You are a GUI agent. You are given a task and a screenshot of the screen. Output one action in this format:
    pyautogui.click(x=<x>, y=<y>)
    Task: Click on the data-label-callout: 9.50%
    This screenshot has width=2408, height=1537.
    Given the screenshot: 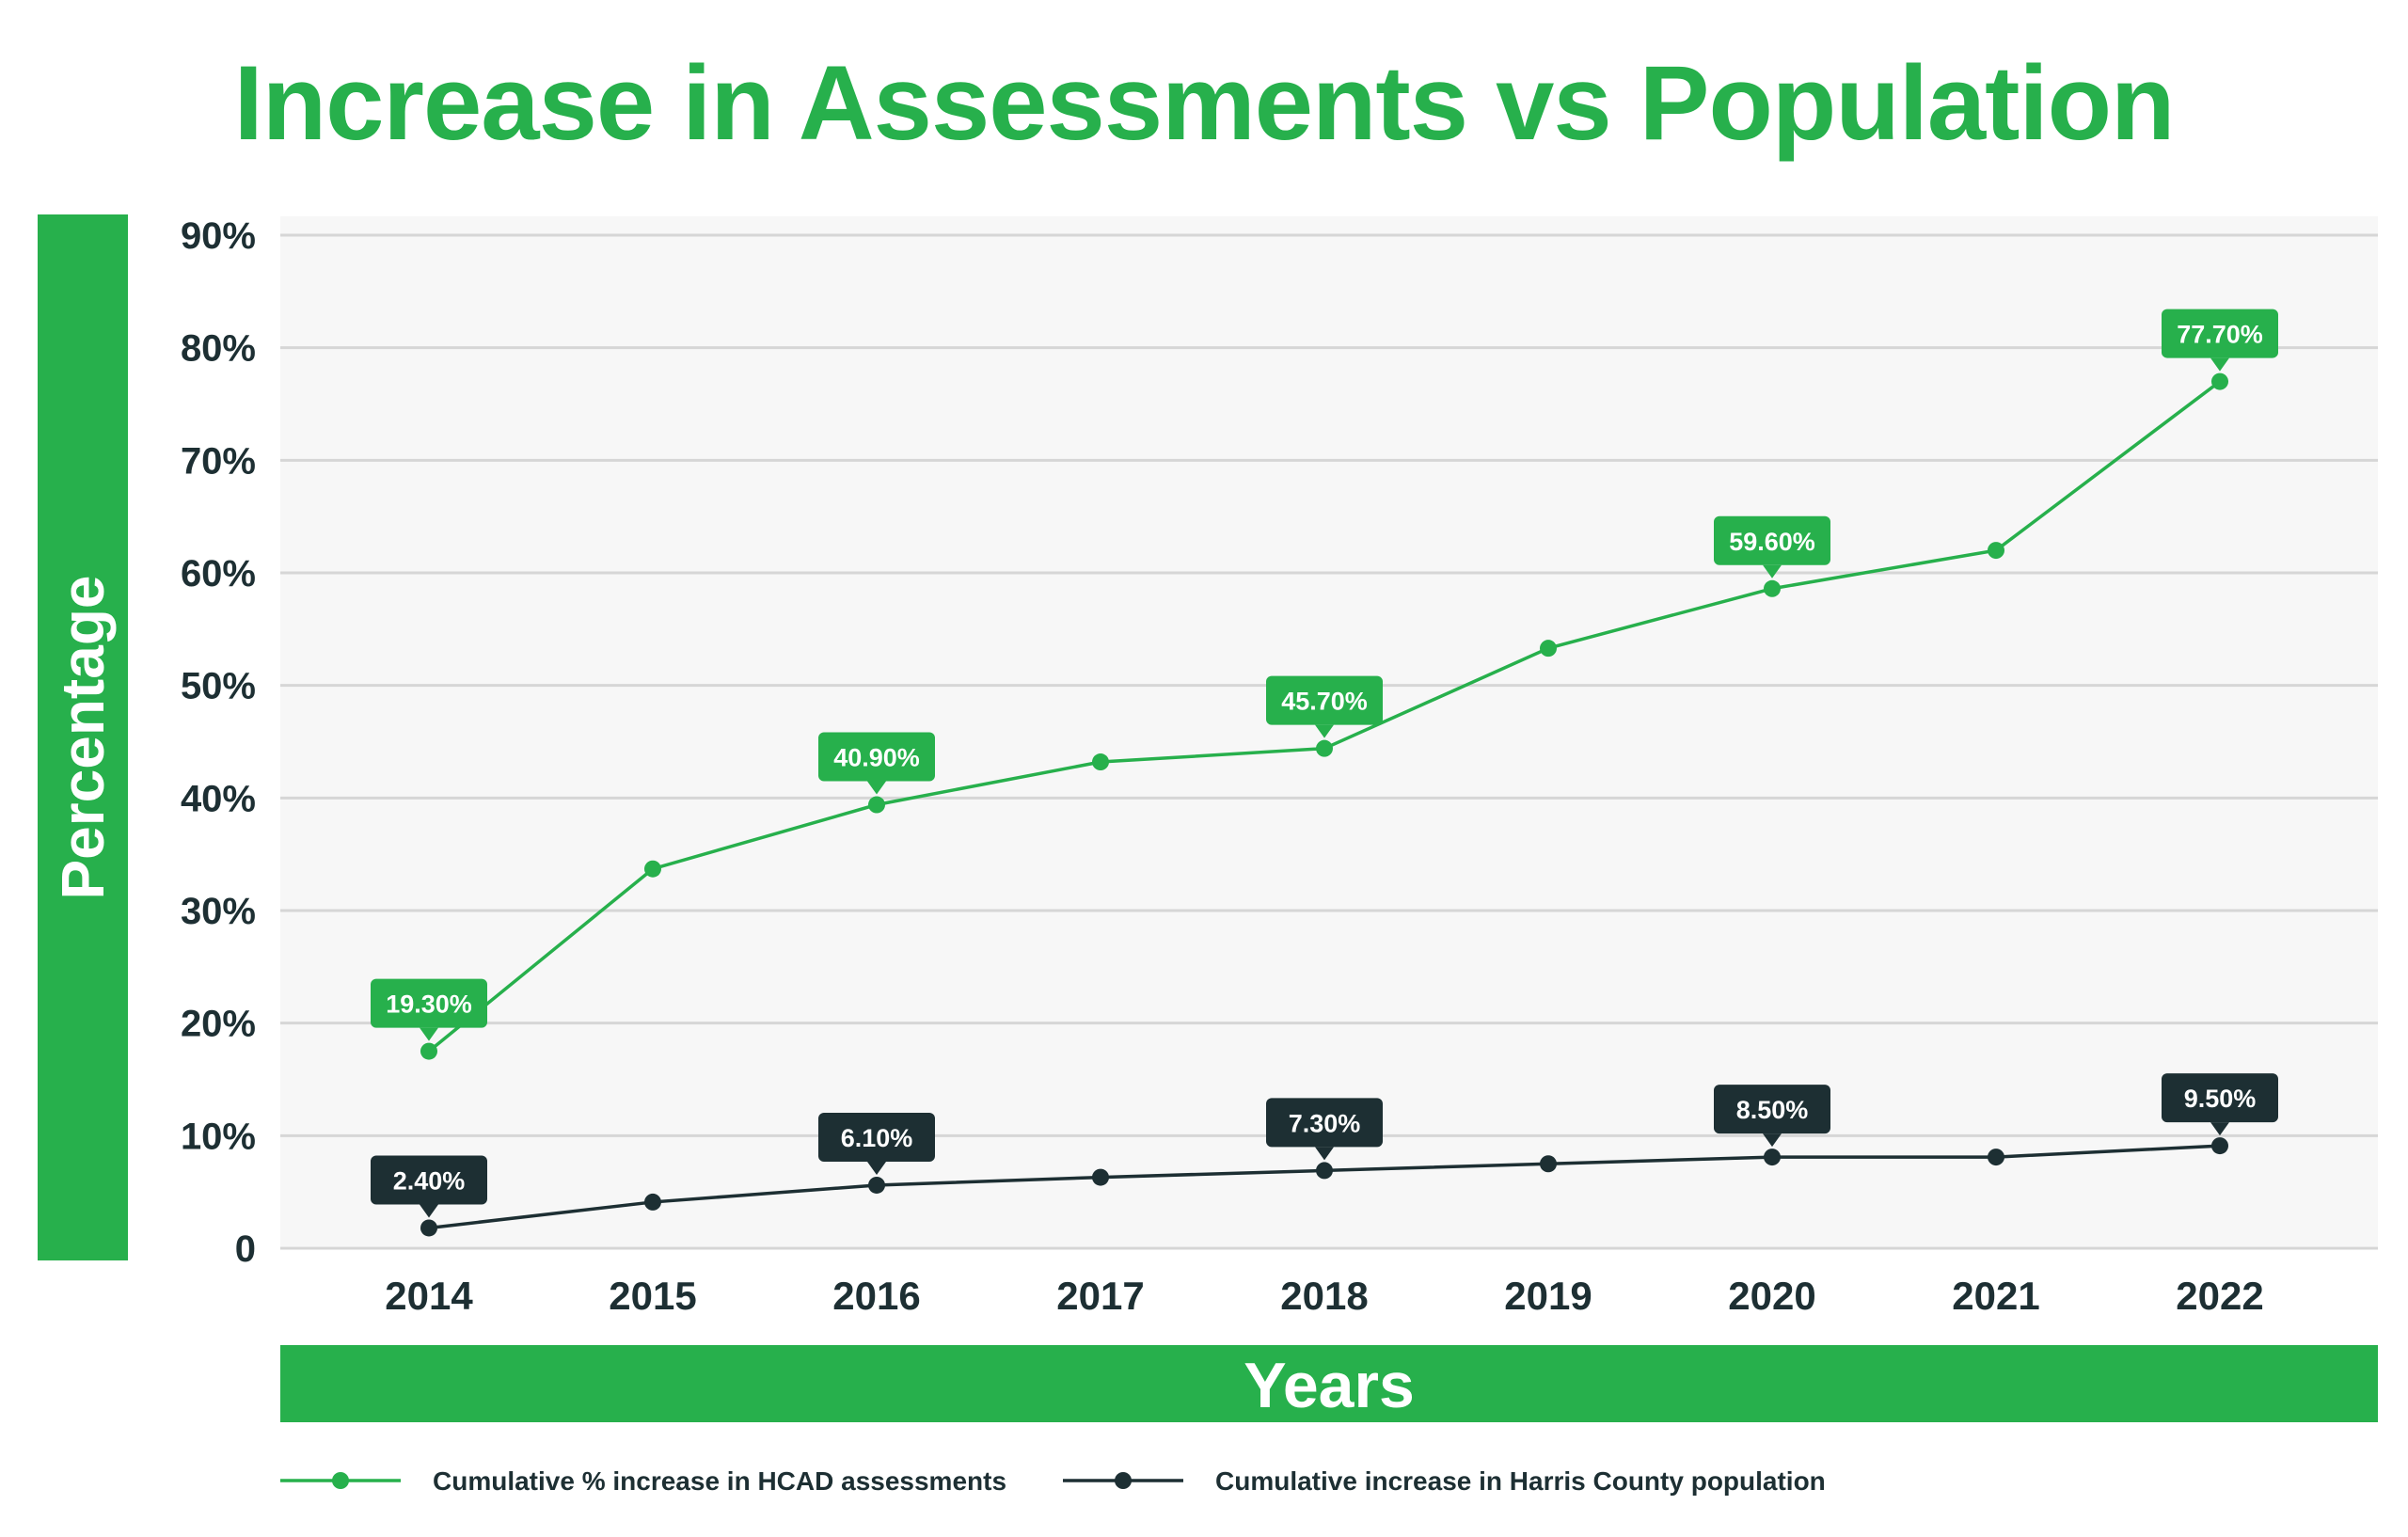 What is the action you would take?
    pyautogui.click(x=2220, y=1104)
    